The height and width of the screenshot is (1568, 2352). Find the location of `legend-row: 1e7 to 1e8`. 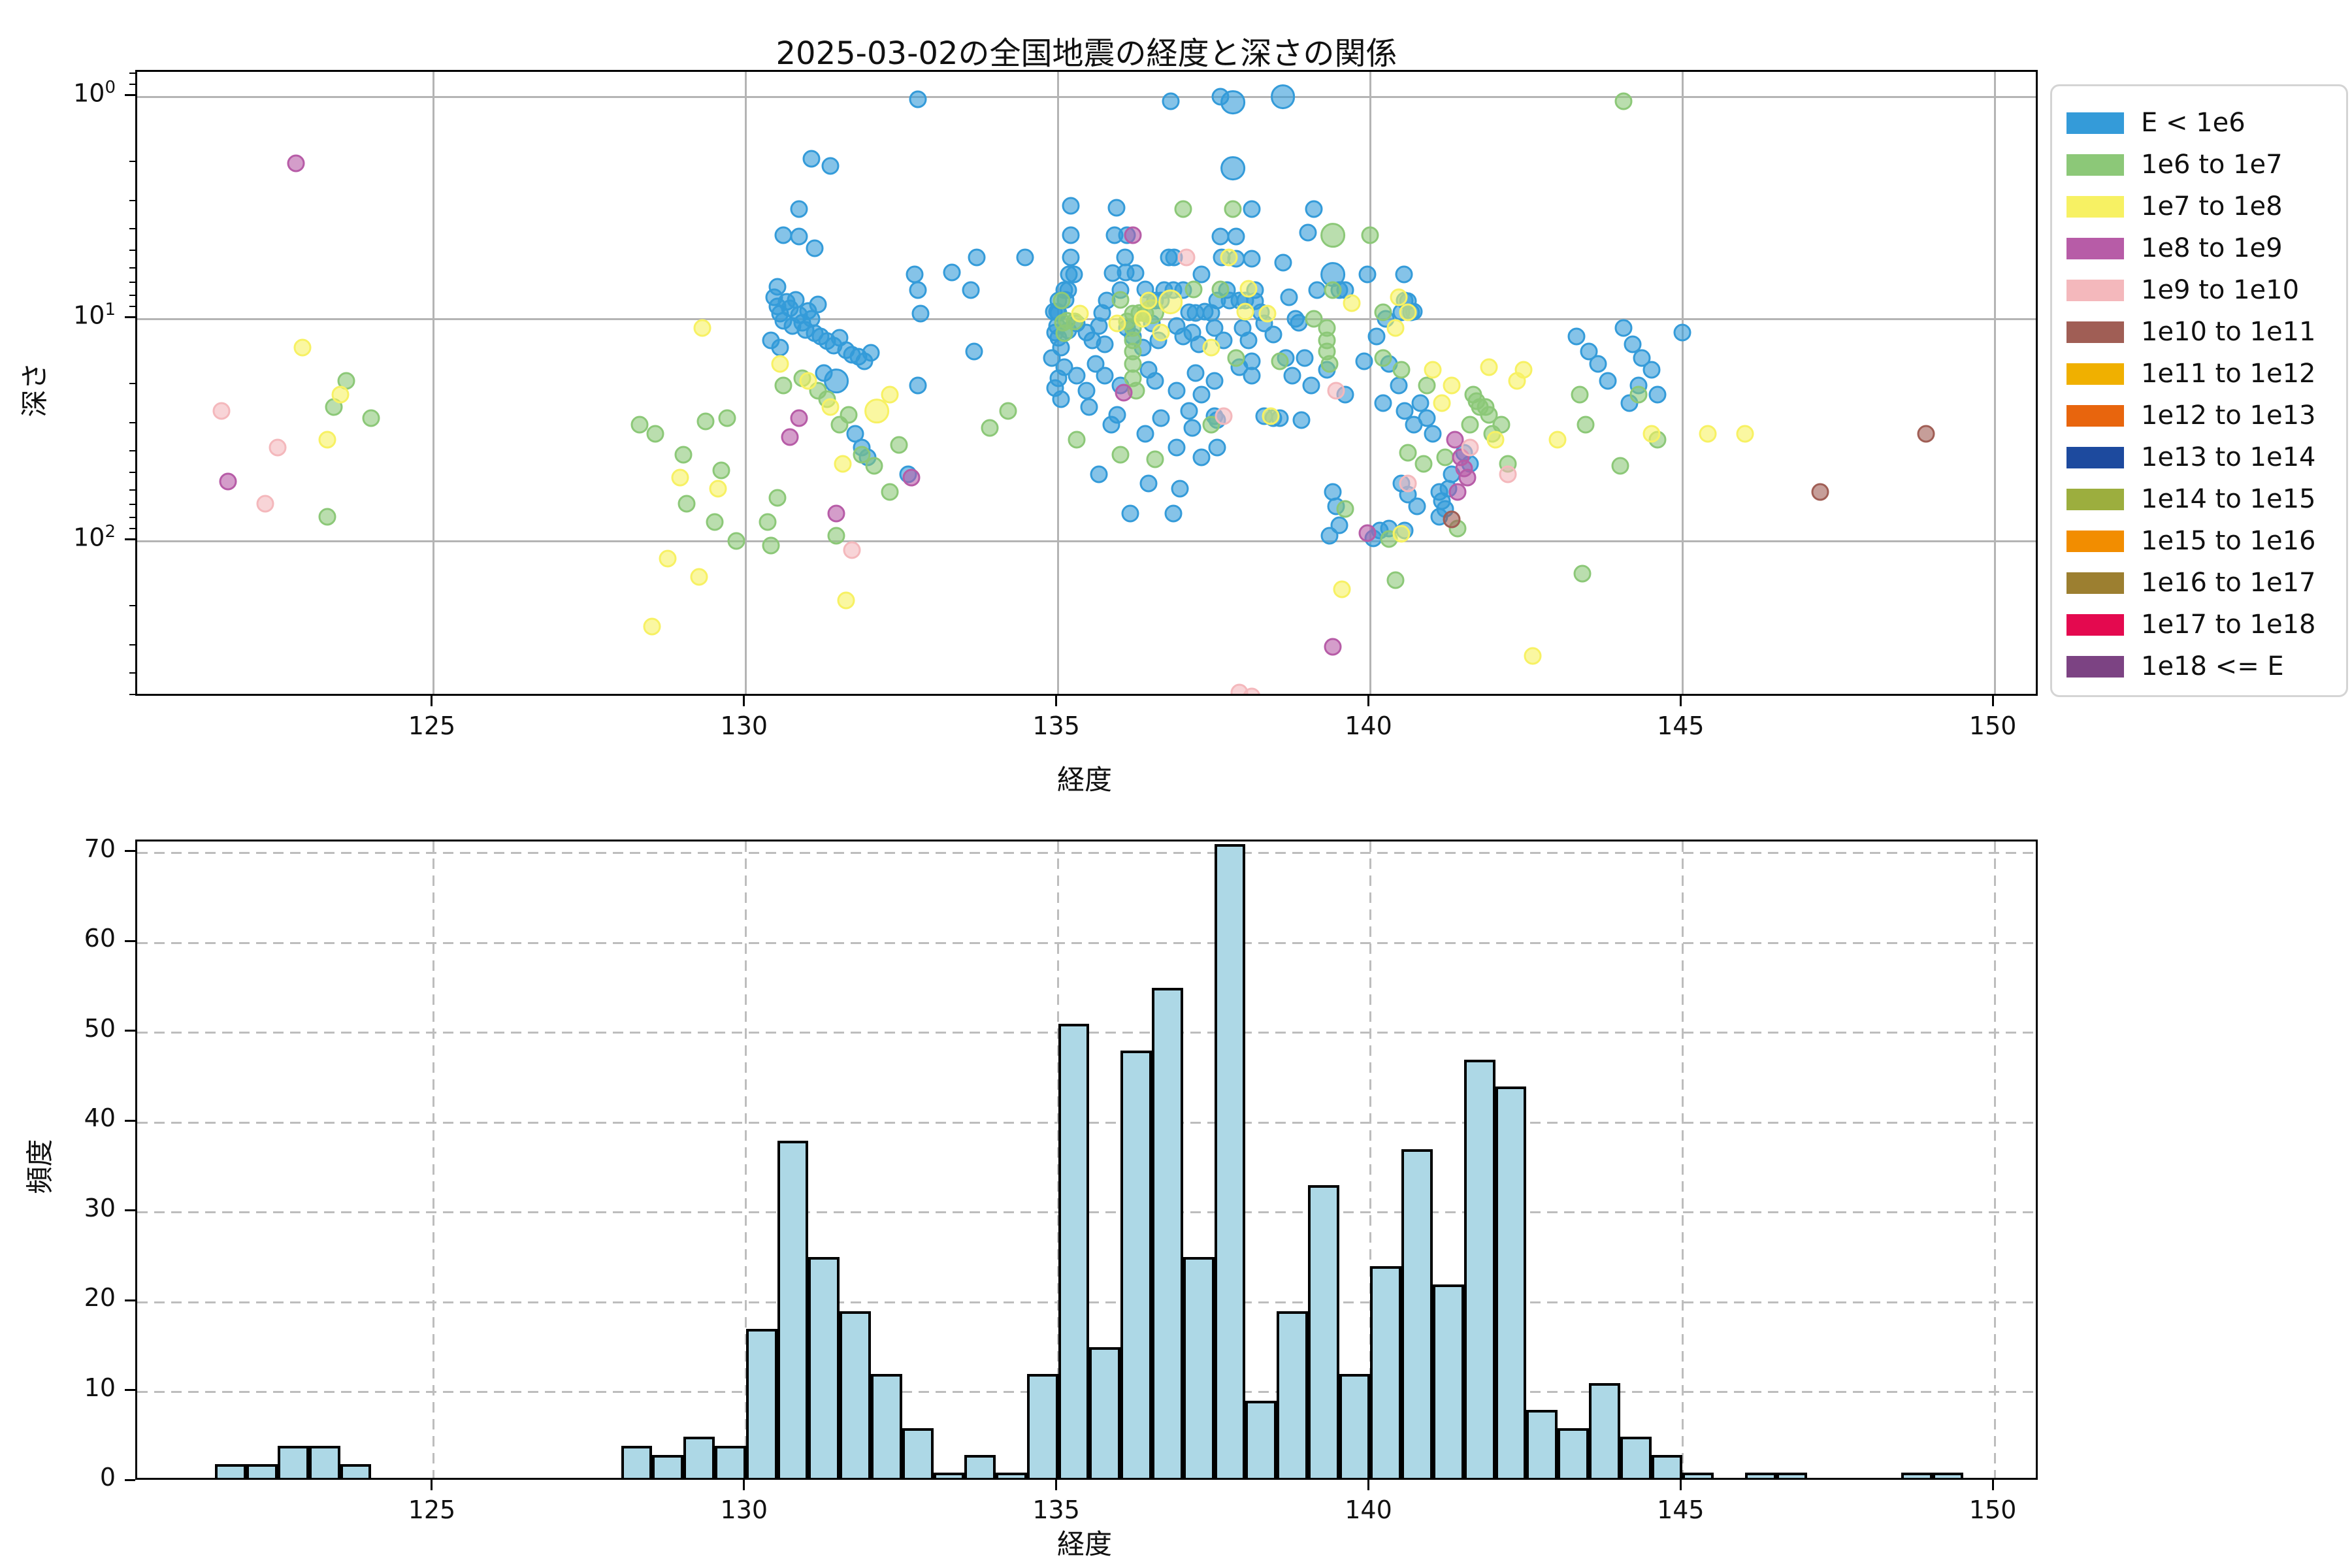

legend-row: 1e7 to 1e8 is located at coordinates (2206, 206).